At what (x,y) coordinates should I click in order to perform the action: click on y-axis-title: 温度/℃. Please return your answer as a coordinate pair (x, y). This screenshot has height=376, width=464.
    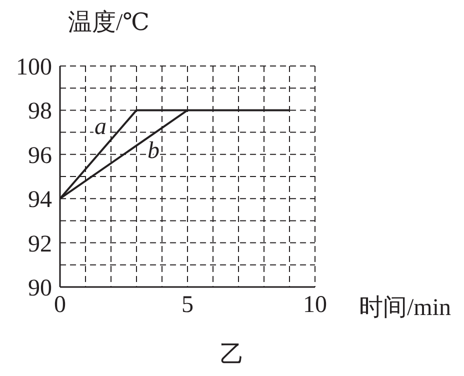
    Looking at the image, I should click on (109, 23).